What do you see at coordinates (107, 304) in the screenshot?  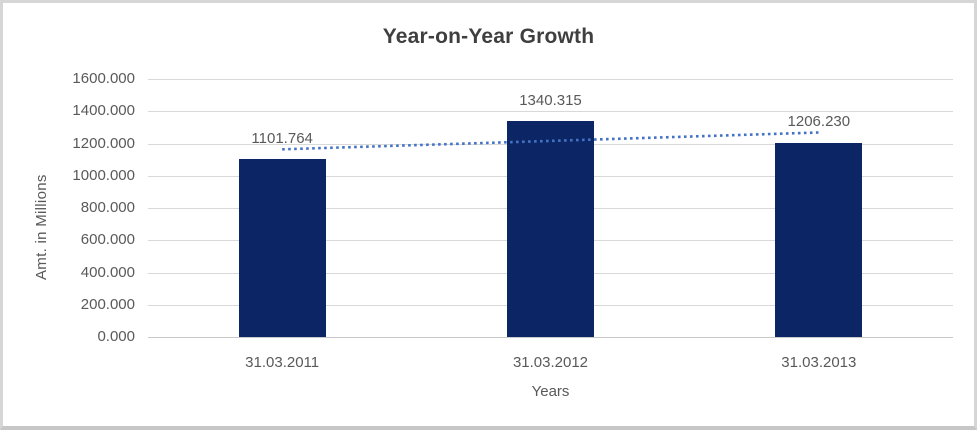 I see `y-tick-label: 200.000` at bounding box center [107, 304].